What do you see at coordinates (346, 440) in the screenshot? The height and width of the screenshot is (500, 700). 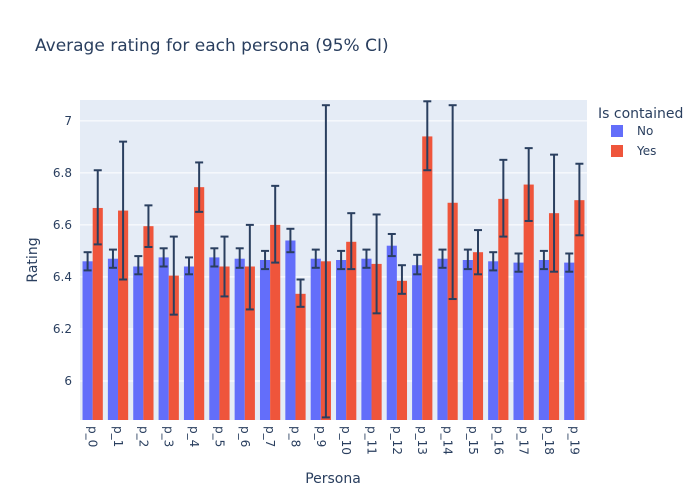 I see `x-tick-label: p_10` at bounding box center [346, 440].